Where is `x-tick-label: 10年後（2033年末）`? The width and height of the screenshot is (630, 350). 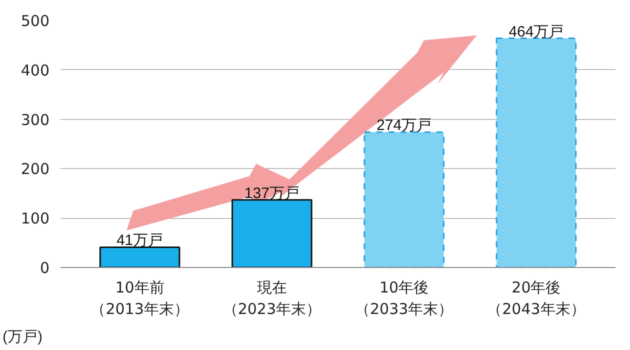
x-tick-label: 10年後（2033年末） is located at coordinates (404, 298).